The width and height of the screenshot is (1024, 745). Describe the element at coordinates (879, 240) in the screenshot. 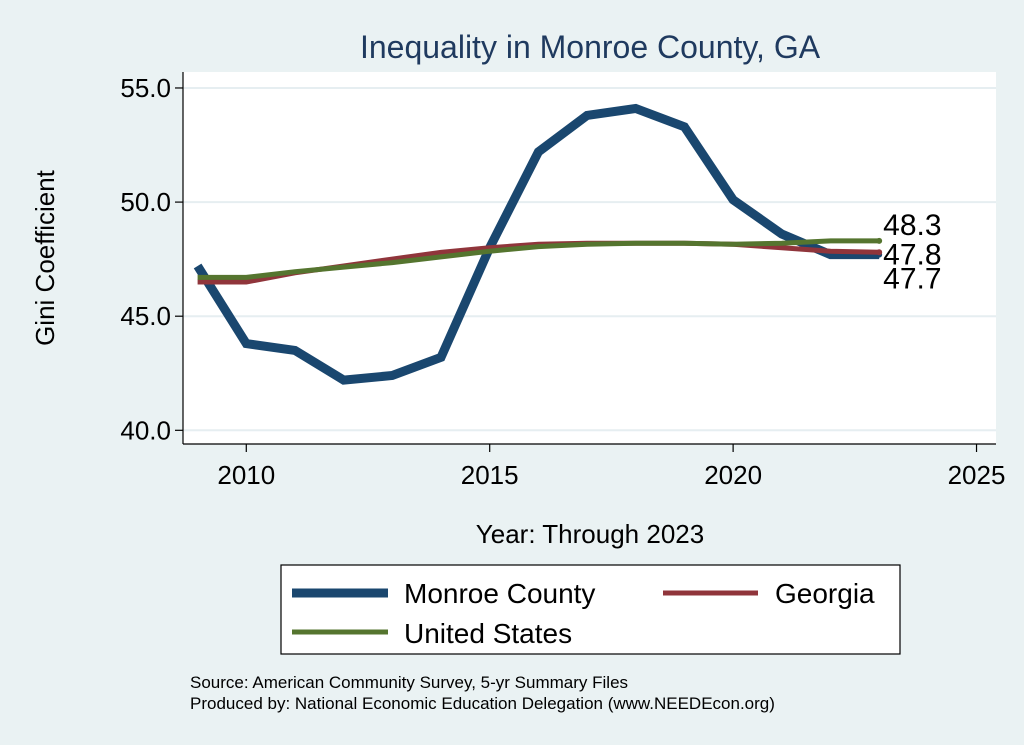

I see `series-end-marker-united-states` at that location.